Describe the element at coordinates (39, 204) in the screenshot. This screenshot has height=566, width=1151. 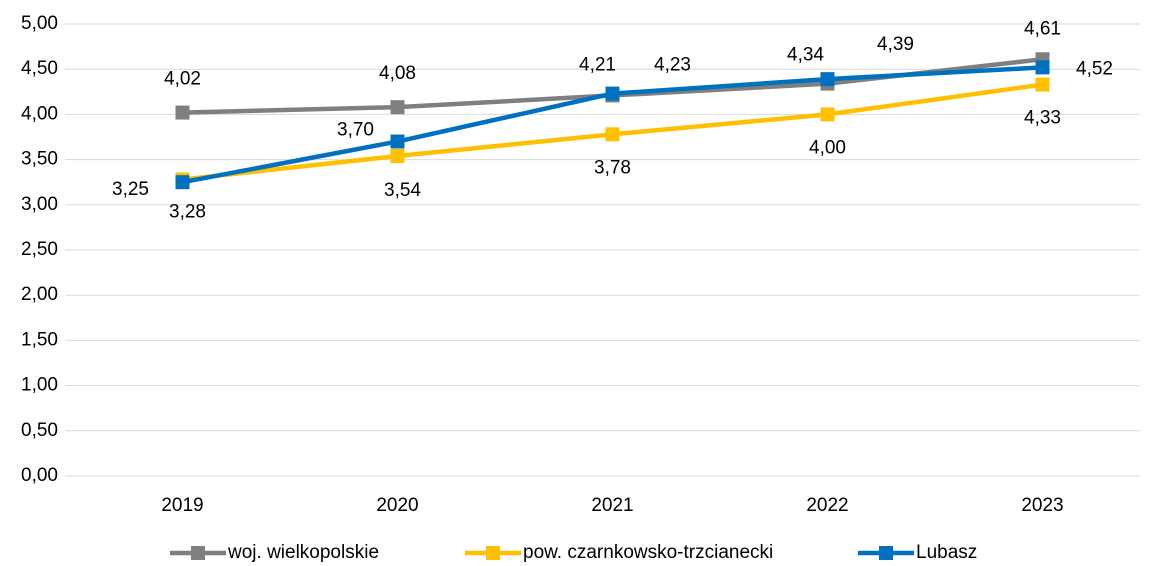
I see `y-tick-label: 3,00` at that location.